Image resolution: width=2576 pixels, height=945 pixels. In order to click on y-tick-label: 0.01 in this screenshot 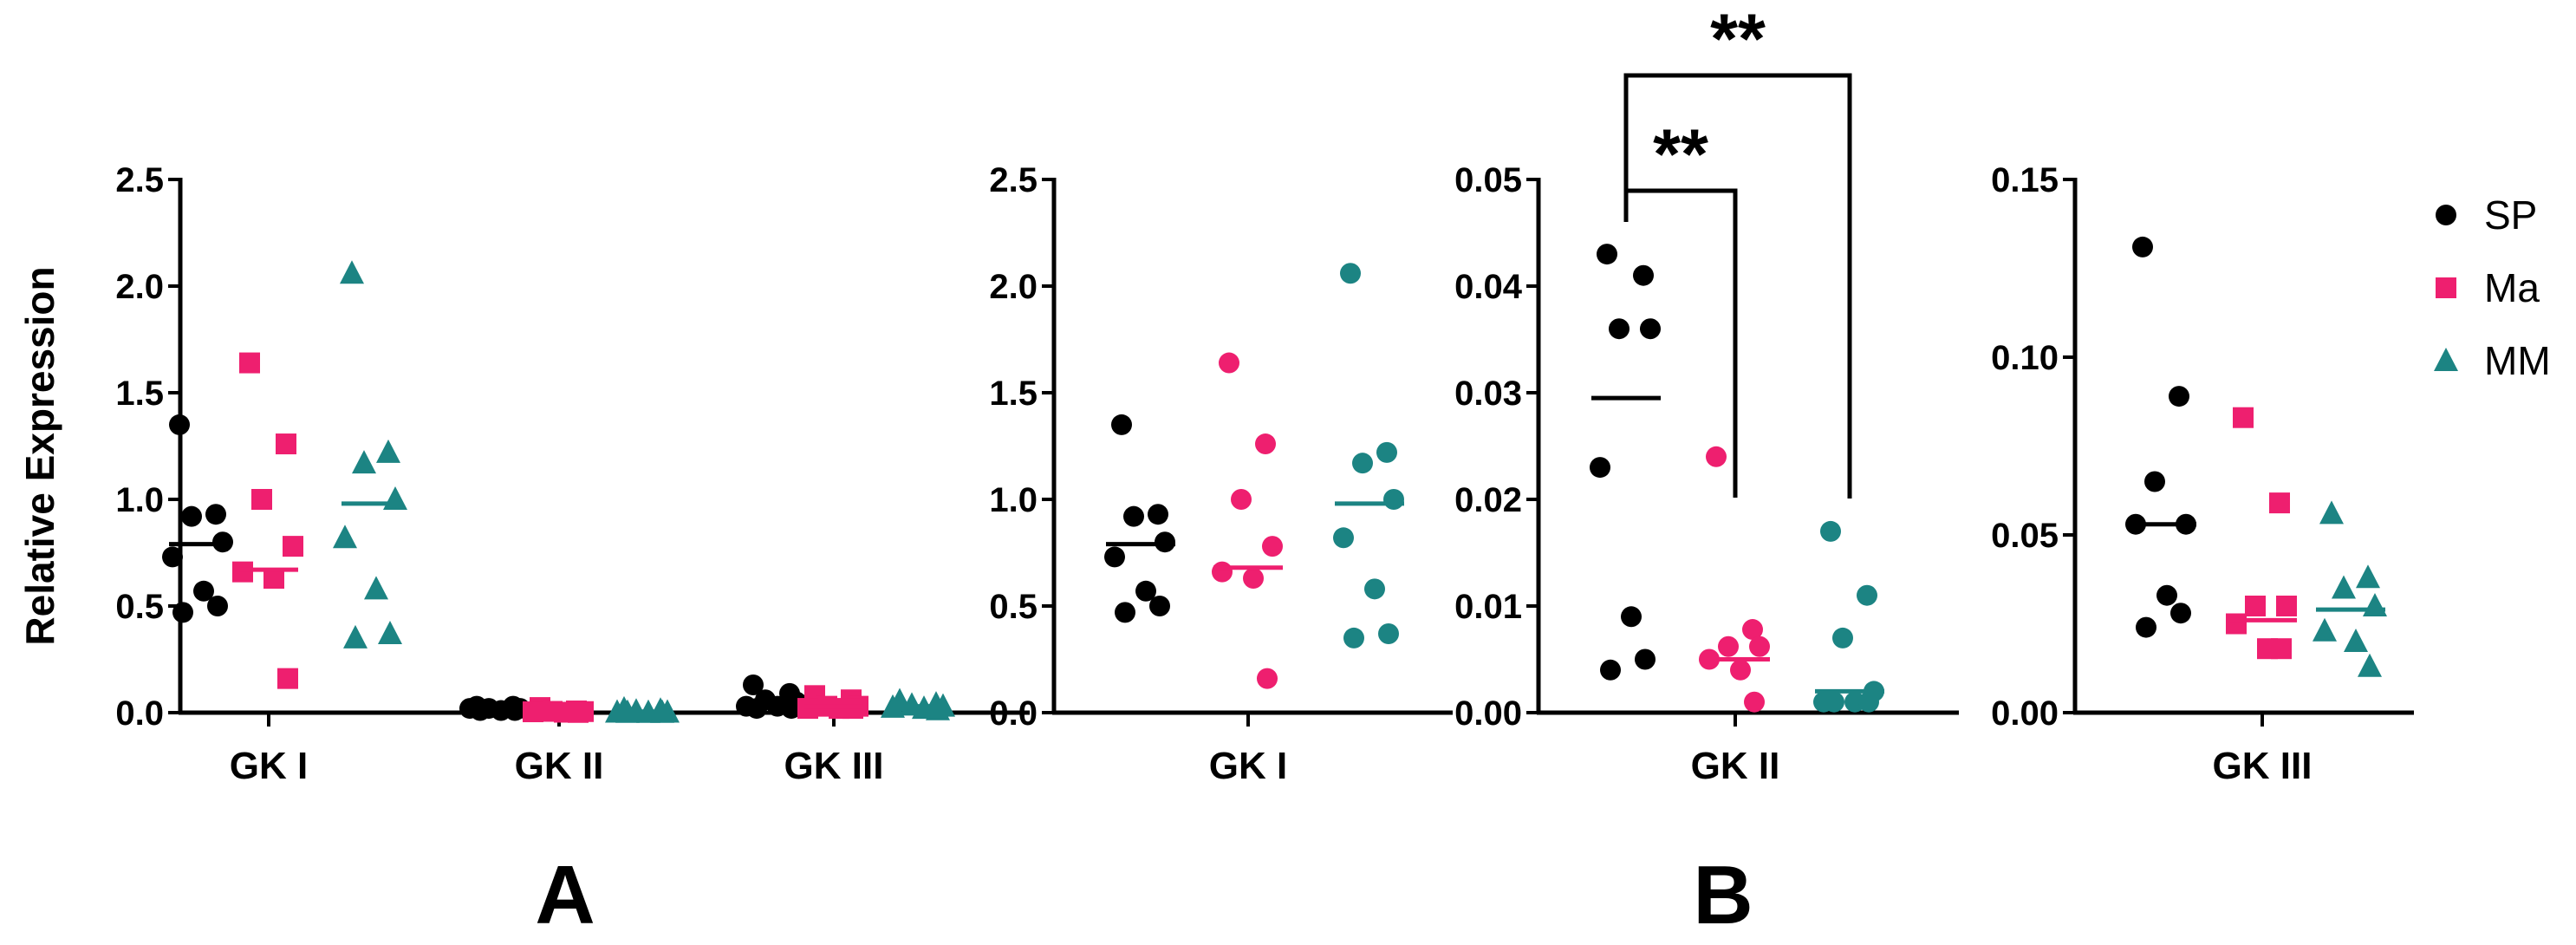, I will do `click(1488, 607)`.